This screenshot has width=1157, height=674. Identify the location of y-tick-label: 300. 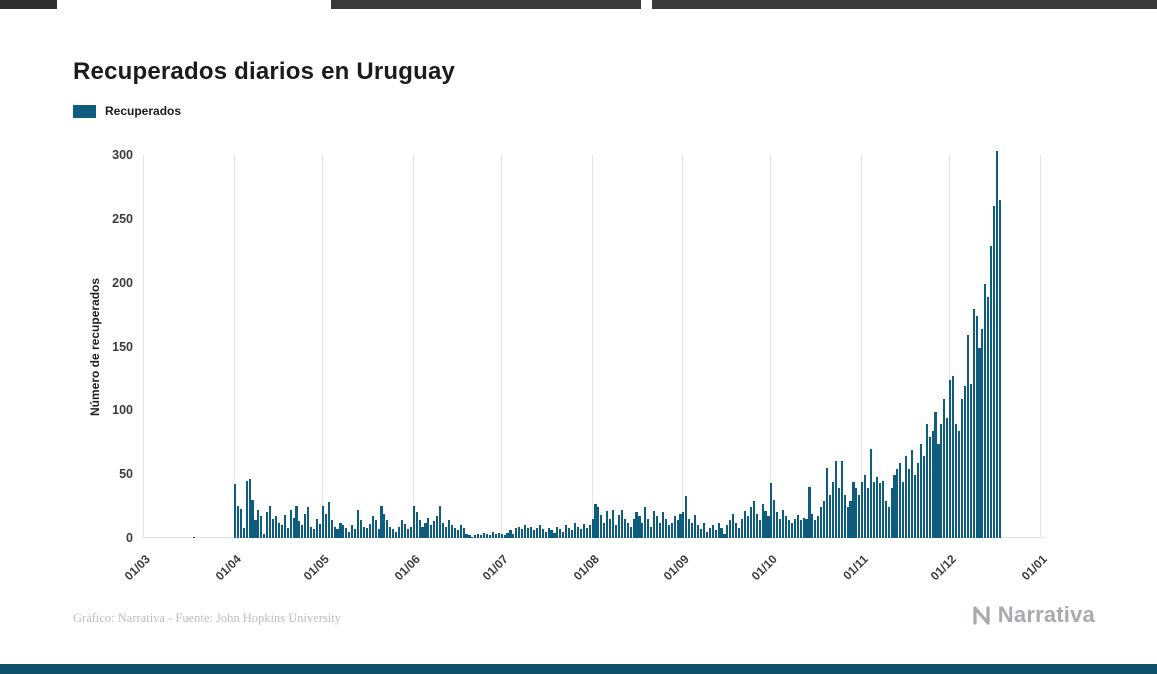
(122, 155).